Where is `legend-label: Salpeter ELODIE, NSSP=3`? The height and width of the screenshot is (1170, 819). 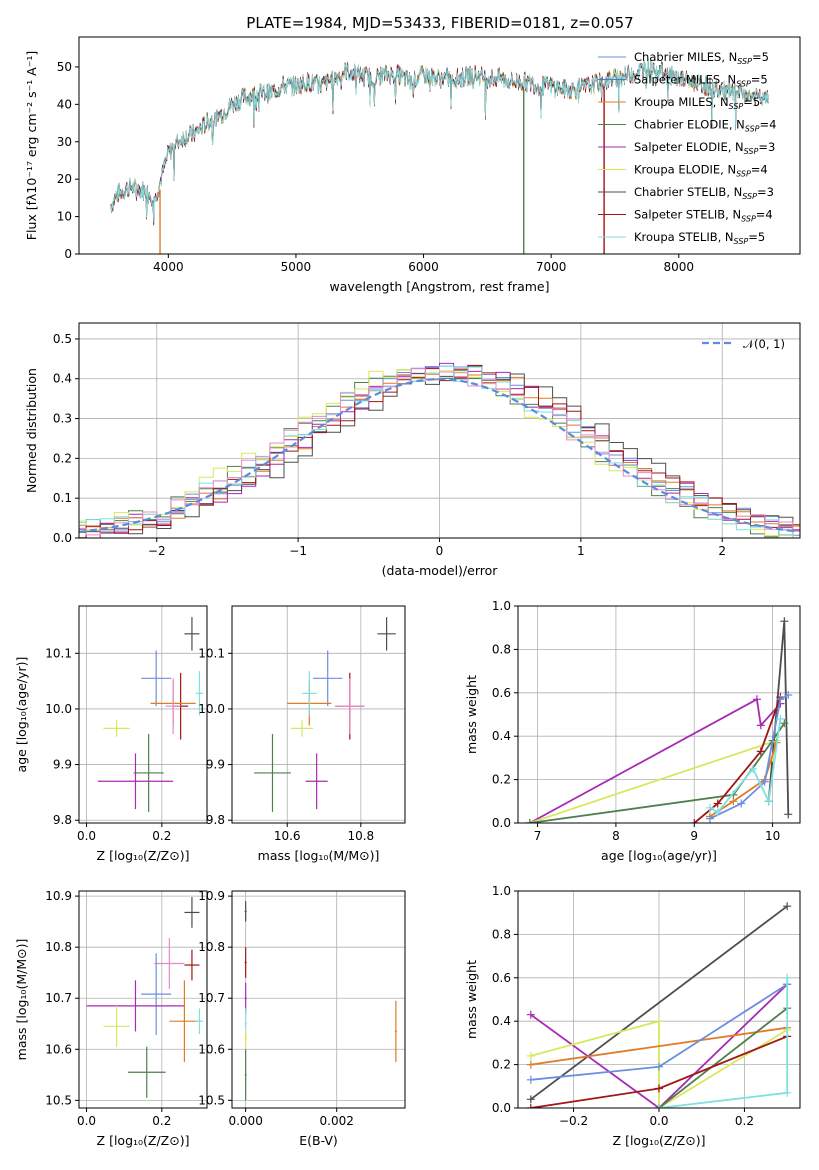 legend-label: Salpeter ELODIE, NSSP=3 is located at coordinates (704, 148).